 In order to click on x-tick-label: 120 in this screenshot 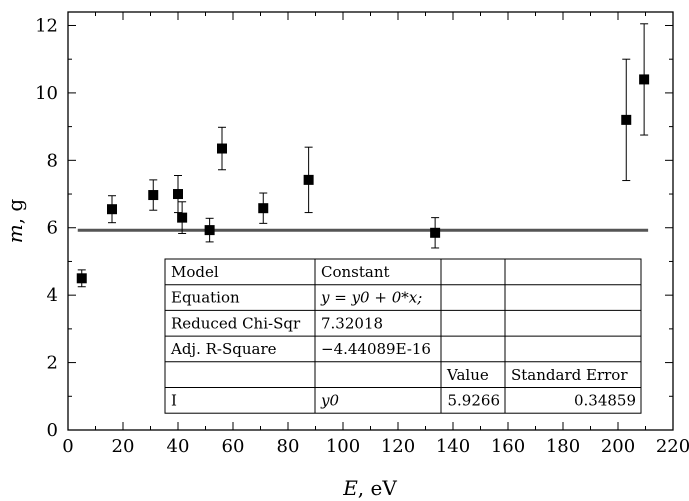, I will do `click(398, 446)`.